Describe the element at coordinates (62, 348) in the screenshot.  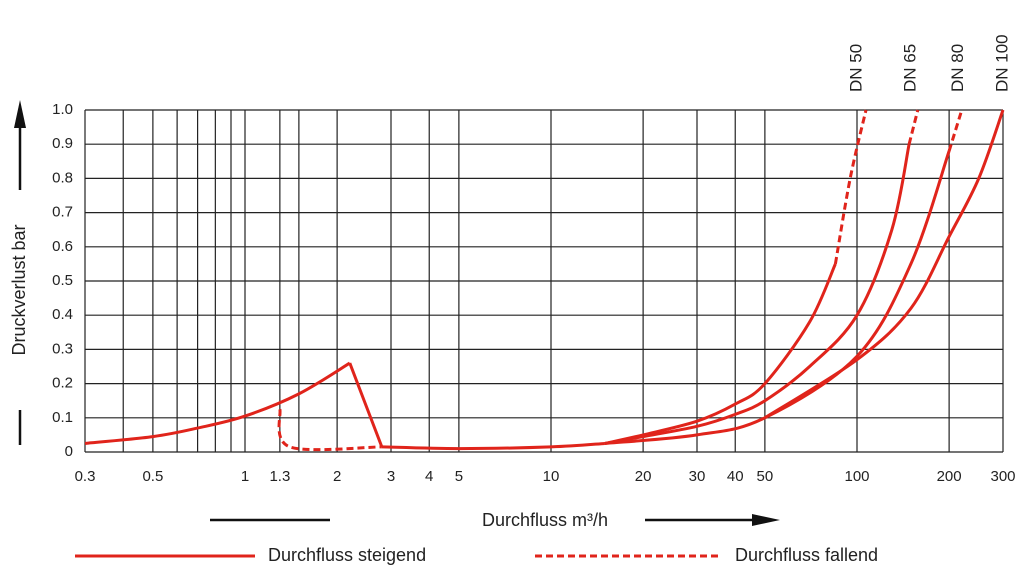
I see `y-tick-label: 0.3` at that location.